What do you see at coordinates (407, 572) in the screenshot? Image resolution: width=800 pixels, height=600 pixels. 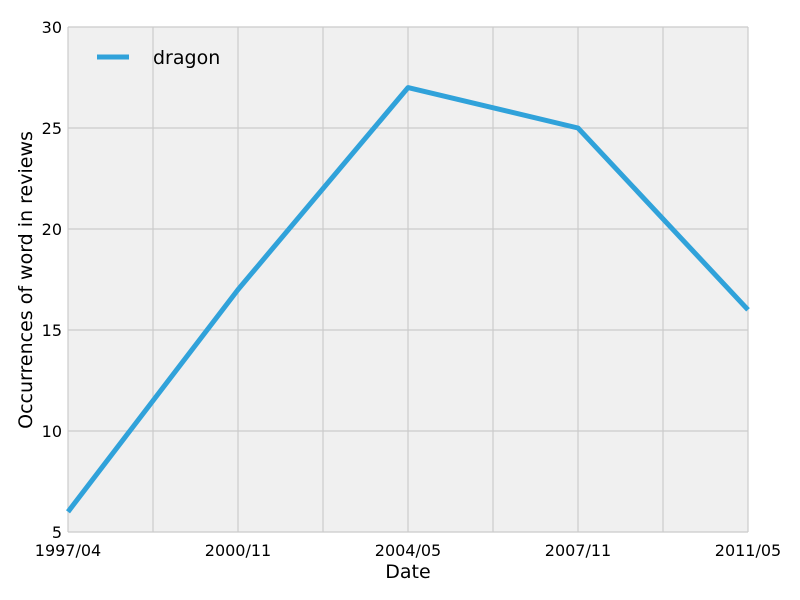 I see `x-axis-label: Date` at bounding box center [407, 572].